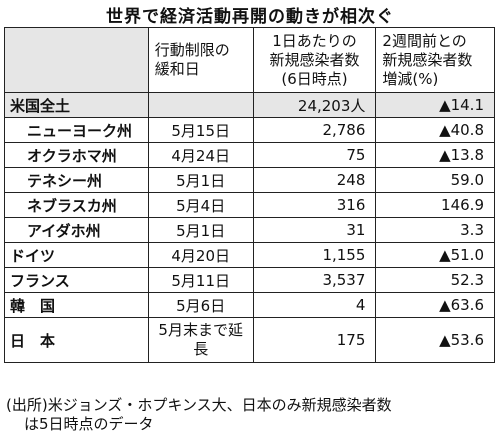 The image size is (500, 438). I want to click on table-row: テネシー州 5月1日 248 59.0, so click(249, 180).